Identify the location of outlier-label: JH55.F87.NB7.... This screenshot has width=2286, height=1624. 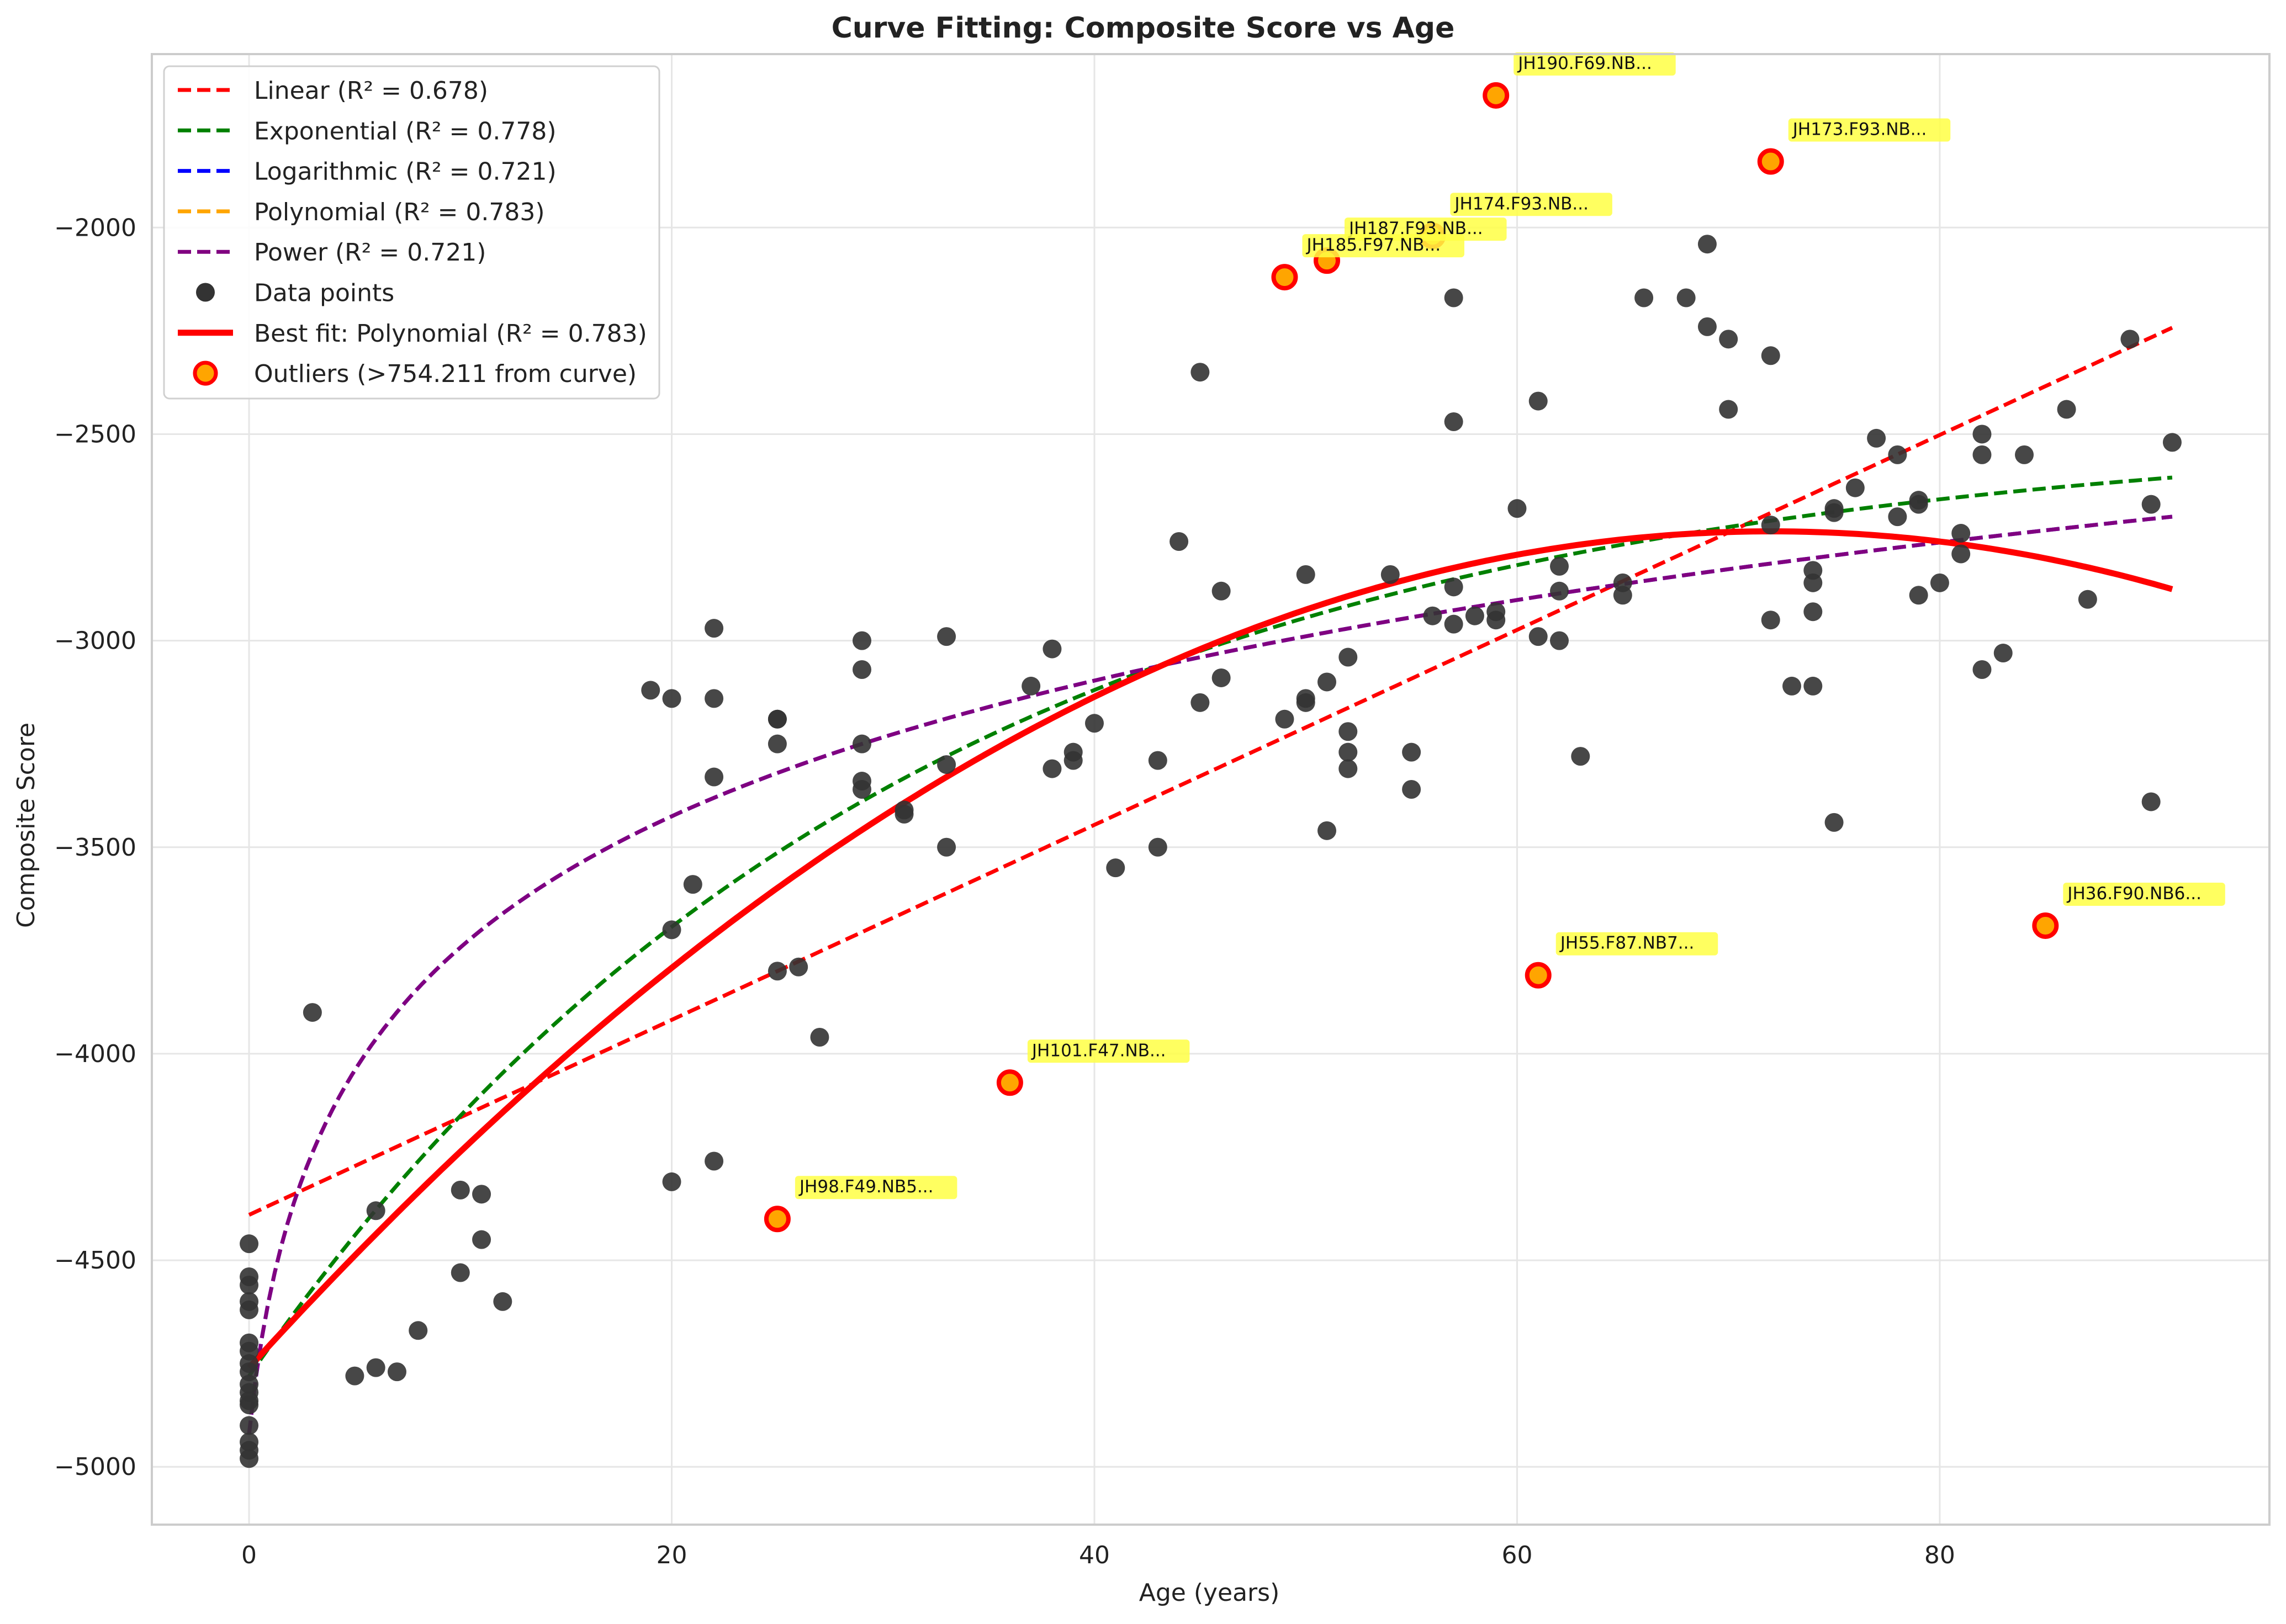
(1627, 943).